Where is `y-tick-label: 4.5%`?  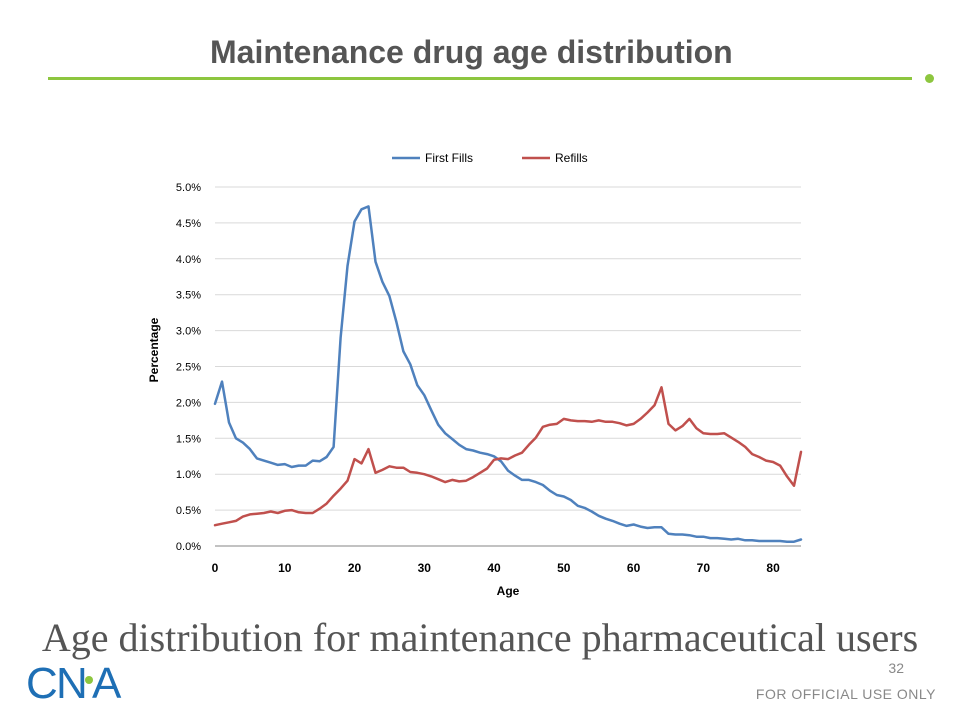 y-tick-label: 4.5% is located at coordinates (188, 224).